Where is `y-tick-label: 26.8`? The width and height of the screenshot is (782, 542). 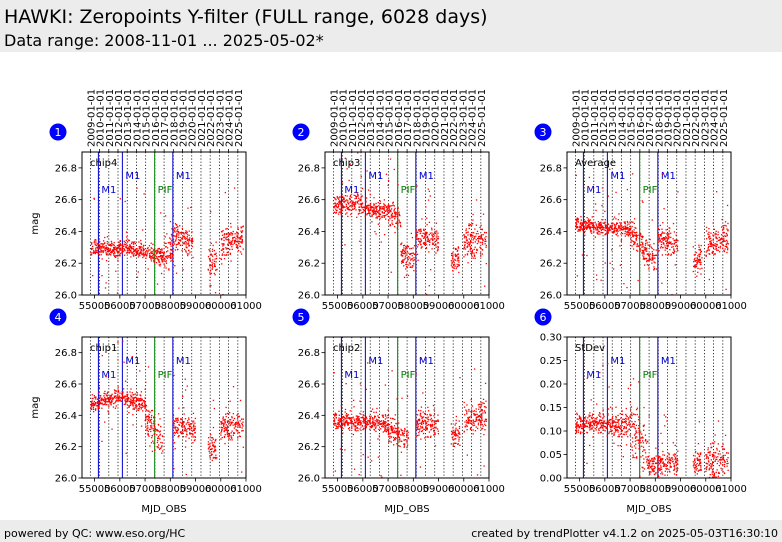 y-tick-label: 26.8 is located at coordinates (551, 168).